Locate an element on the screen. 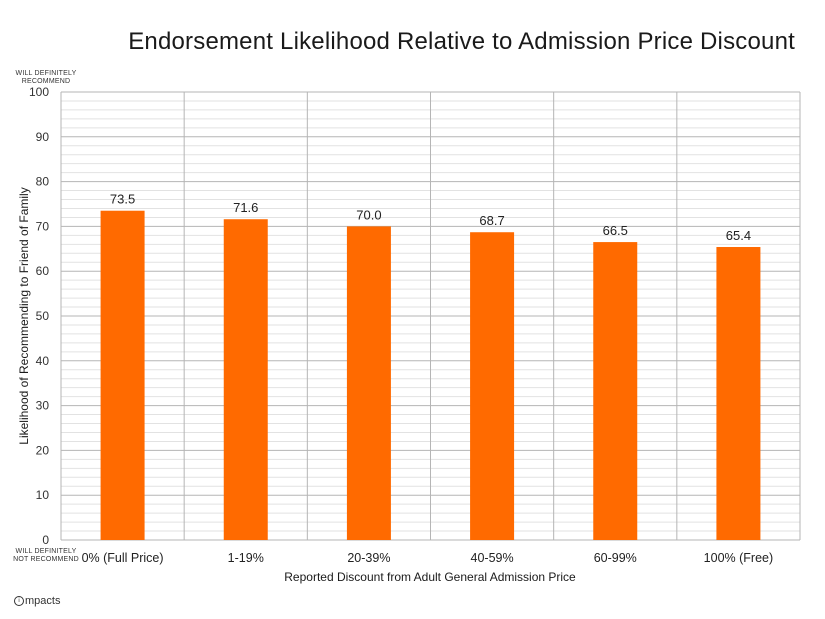 The height and width of the screenshot is (619, 825). logo-text: mpacts is located at coordinates (43, 601).